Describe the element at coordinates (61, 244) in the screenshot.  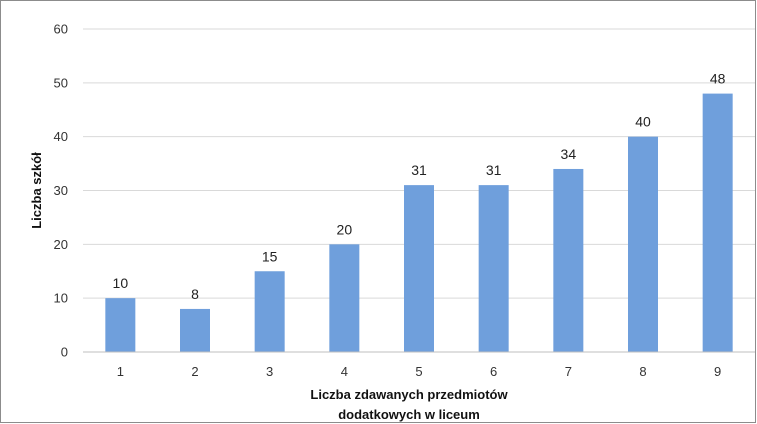
I see `y-tick-label-20: 20` at that location.